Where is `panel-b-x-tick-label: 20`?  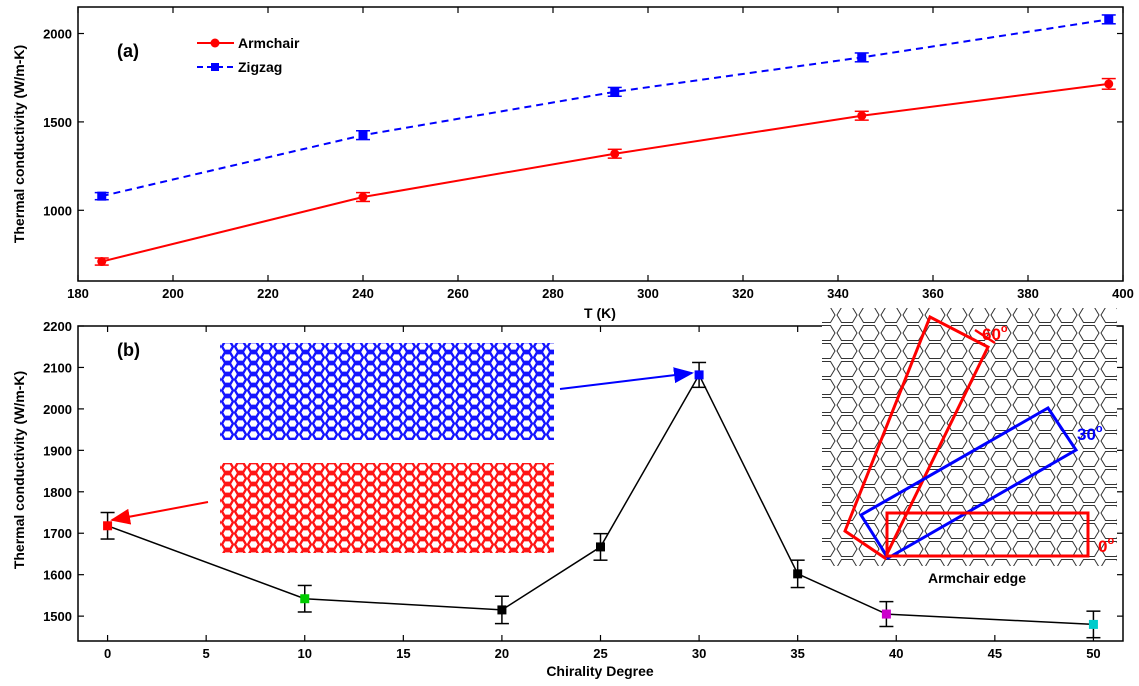
panel-b-x-tick-label: 20 is located at coordinates (502, 653).